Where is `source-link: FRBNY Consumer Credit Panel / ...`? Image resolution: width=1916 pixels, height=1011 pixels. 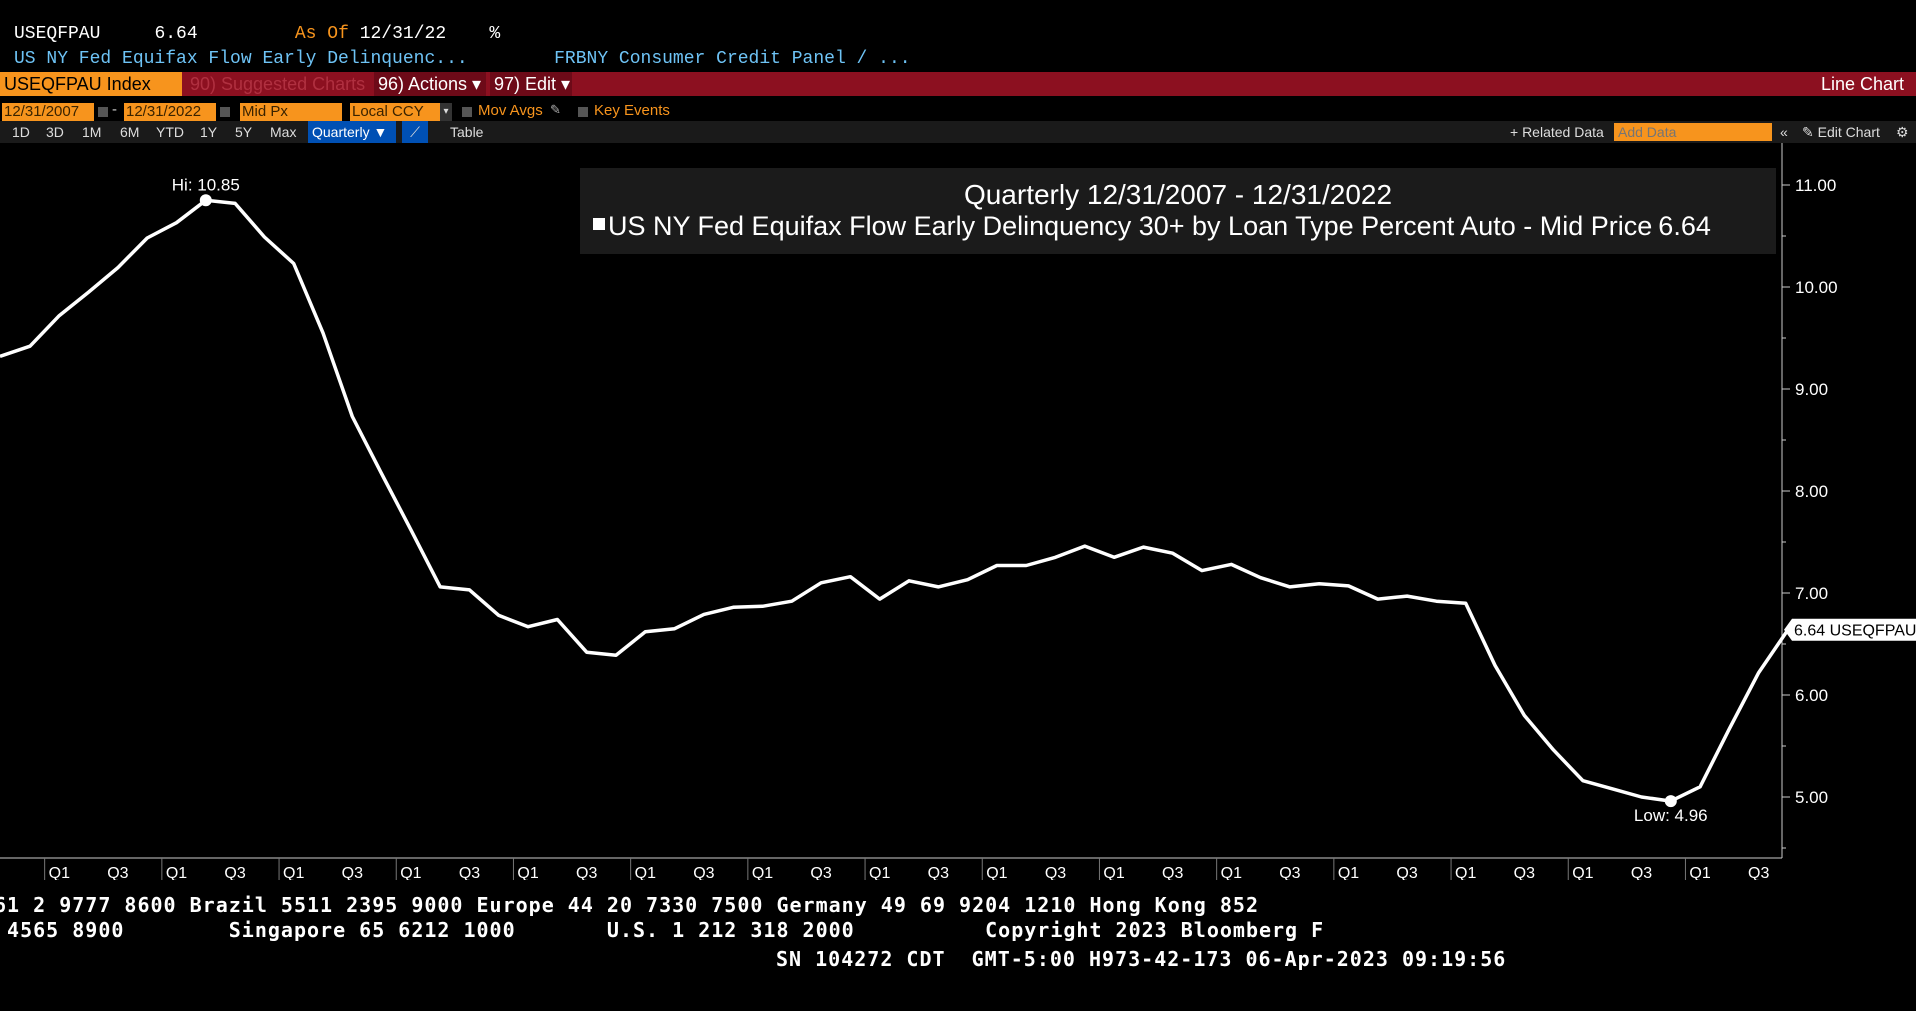
source-link: FRBNY Consumer Credit Panel / ... is located at coordinates (732, 59).